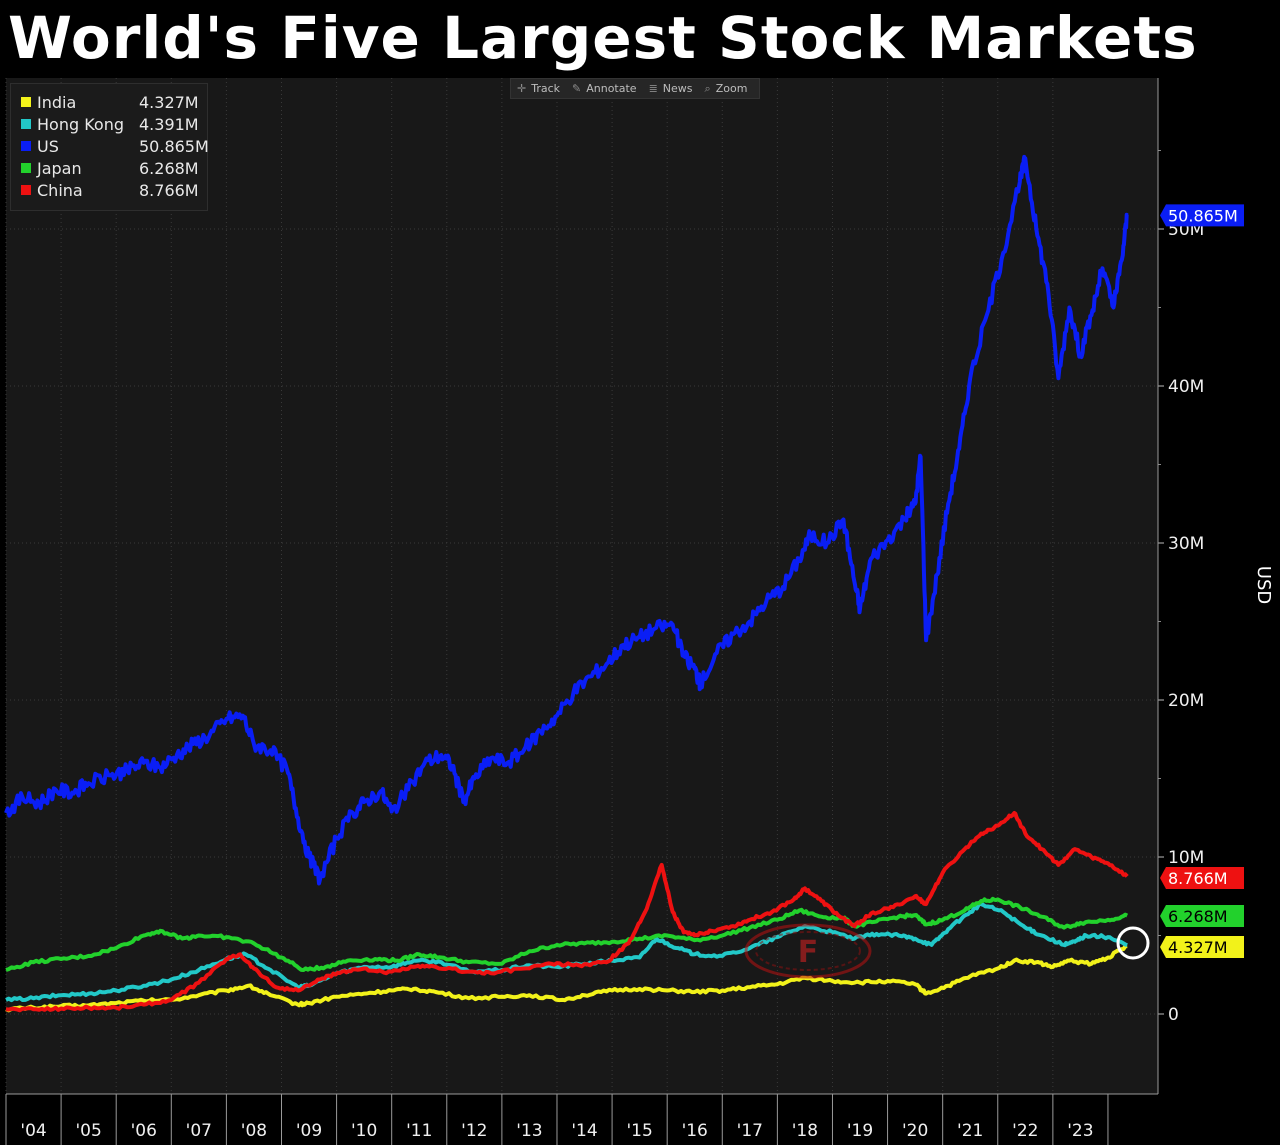 The image size is (1280, 1145). I want to click on last-value-tags: 50.865M 8.766M 6.268M 4.327M, so click(1202, 581).